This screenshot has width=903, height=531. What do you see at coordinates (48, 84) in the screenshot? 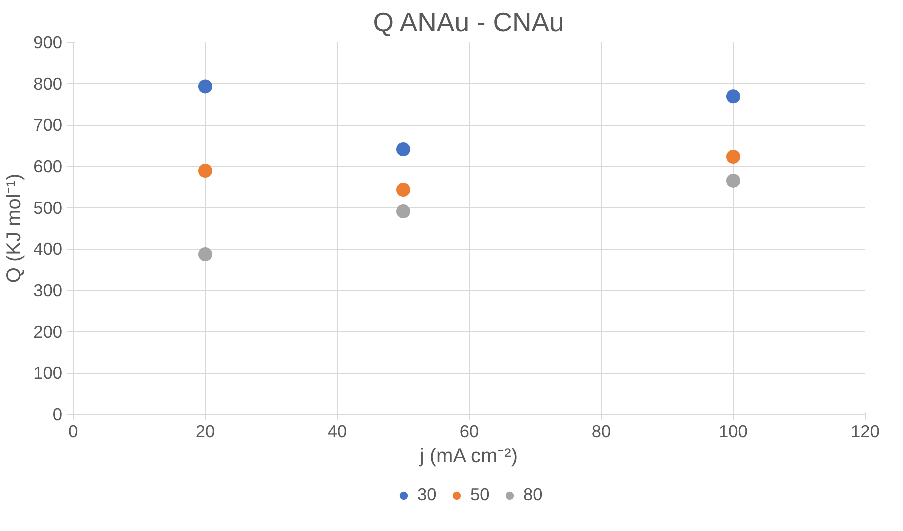
I see `y-tick-label: 800` at bounding box center [48, 84].